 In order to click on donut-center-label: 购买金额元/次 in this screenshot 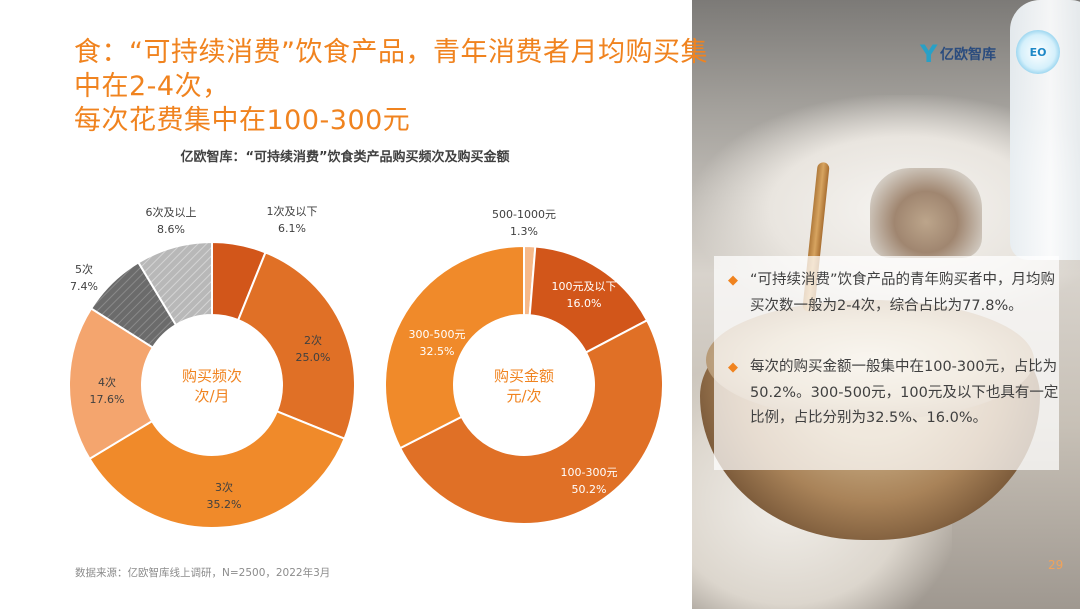, I will do `click(524, 386)`.